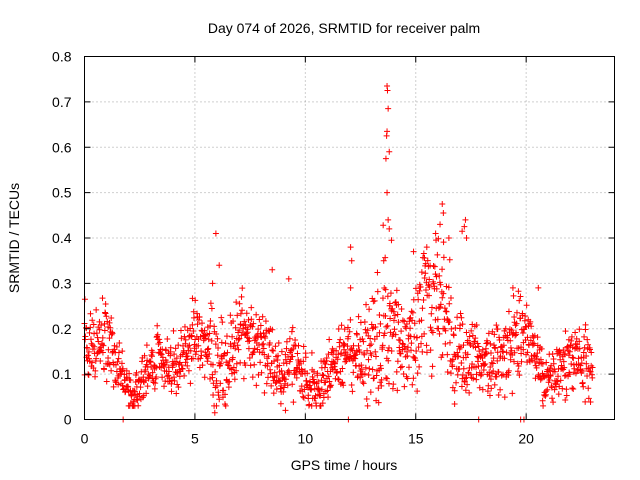 The image size is (640, 480). What do you see at coordinates (526, 439) in the screenshot?
I see `x-tick-label: 20` at bounding box center [526, 439].